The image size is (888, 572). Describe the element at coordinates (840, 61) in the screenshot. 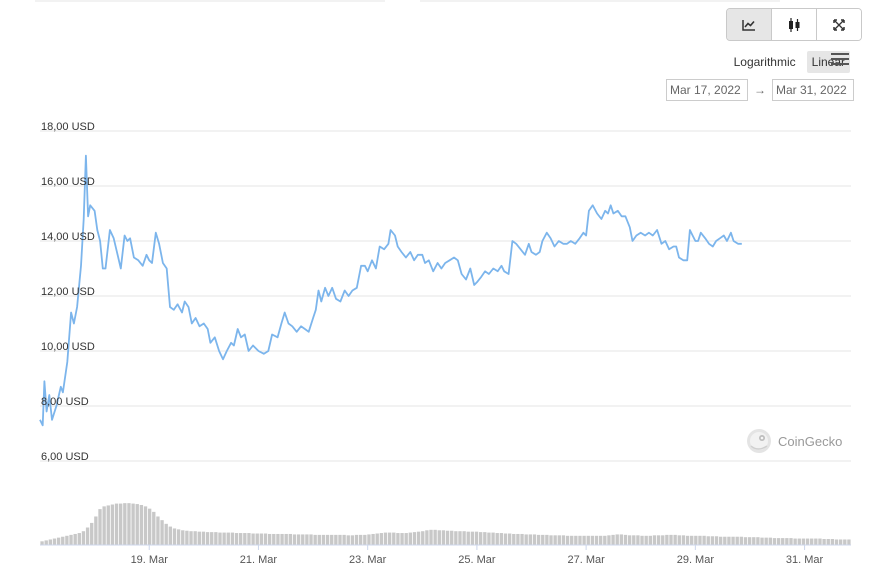

I see `chart-menu-button` at that location.